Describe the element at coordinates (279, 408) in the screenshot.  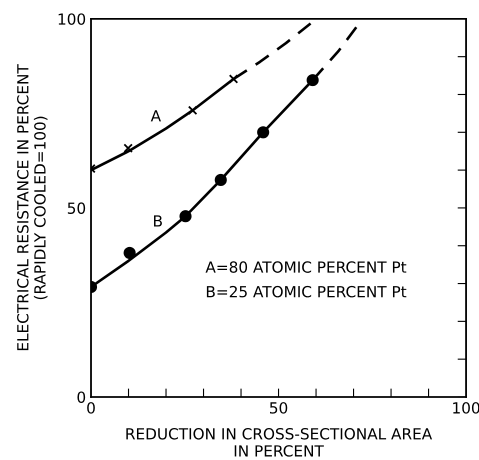
I see `x-tick-label: 50` at that location.